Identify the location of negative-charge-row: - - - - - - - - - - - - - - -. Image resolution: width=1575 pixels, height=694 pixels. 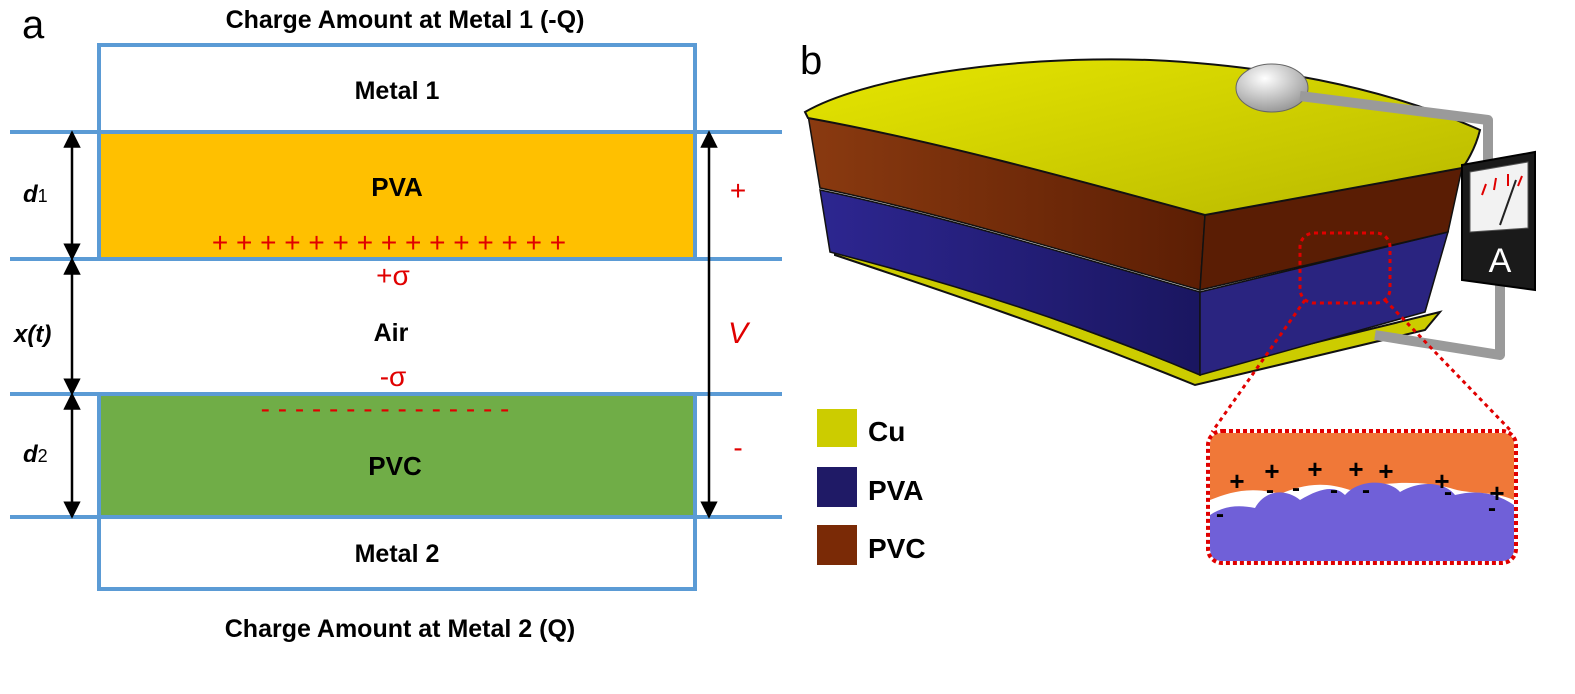
(385, 408).